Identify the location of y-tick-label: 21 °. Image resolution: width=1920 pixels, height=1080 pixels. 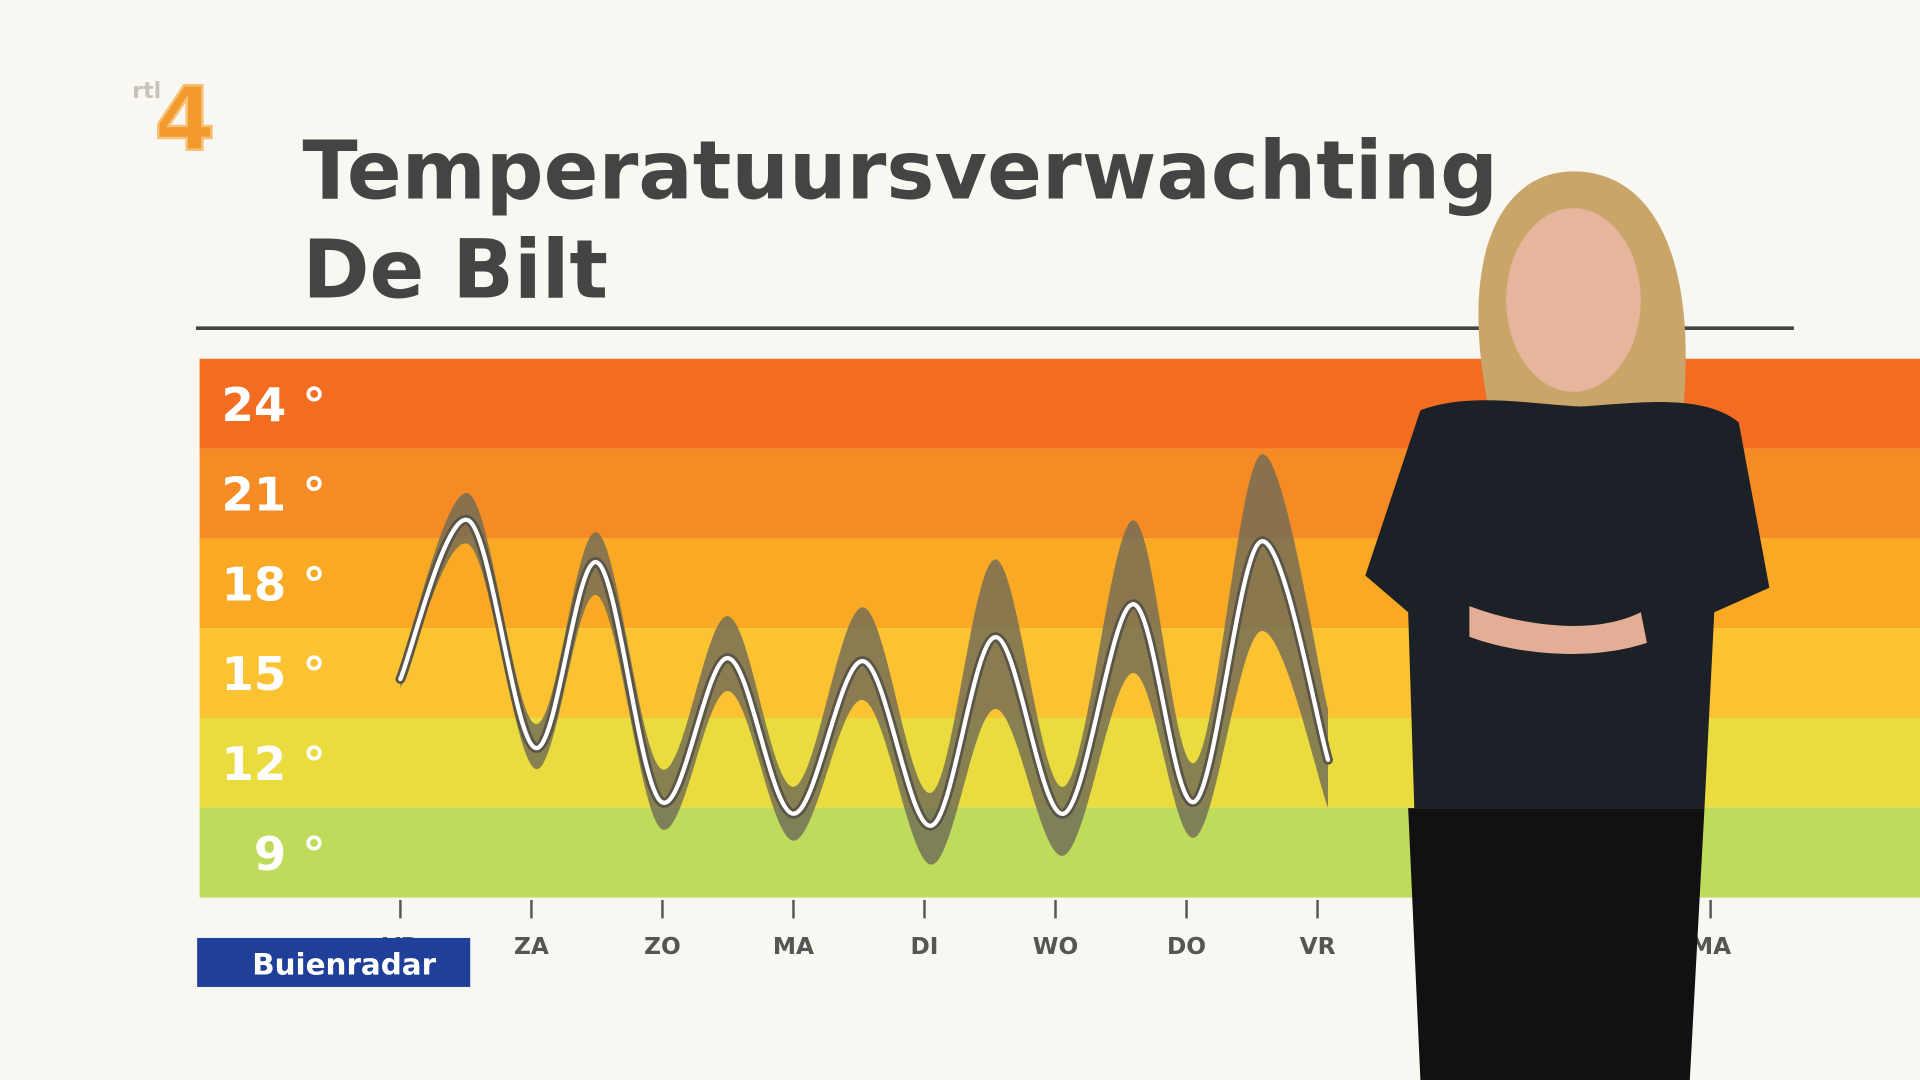
(274, 495).